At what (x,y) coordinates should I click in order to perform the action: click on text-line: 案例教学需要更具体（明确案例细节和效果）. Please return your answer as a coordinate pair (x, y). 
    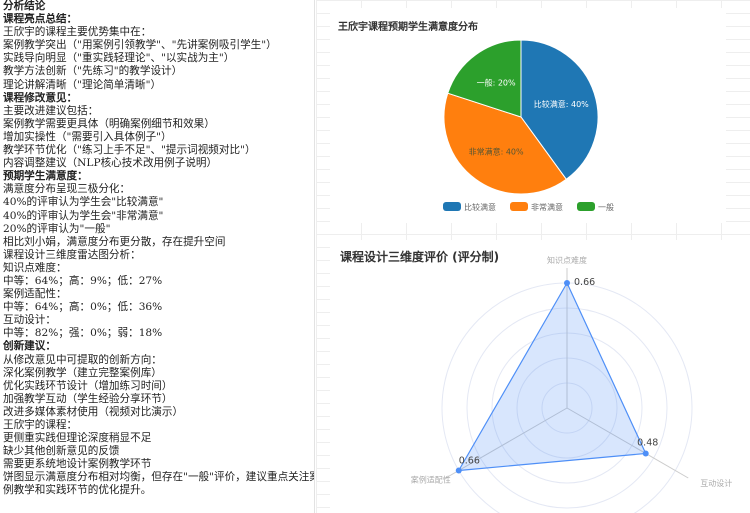
    Looking at the image, I should click on (109, 123).